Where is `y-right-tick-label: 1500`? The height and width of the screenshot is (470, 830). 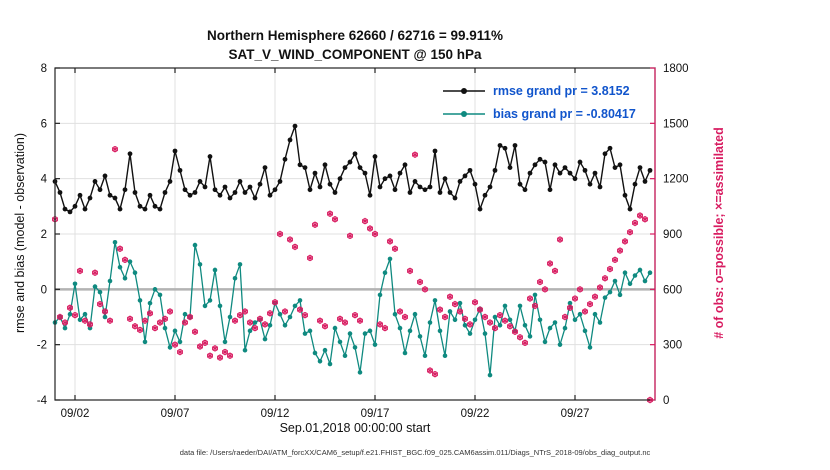
y-right-tick-label: 1500 is located at coordinates (676, 124).